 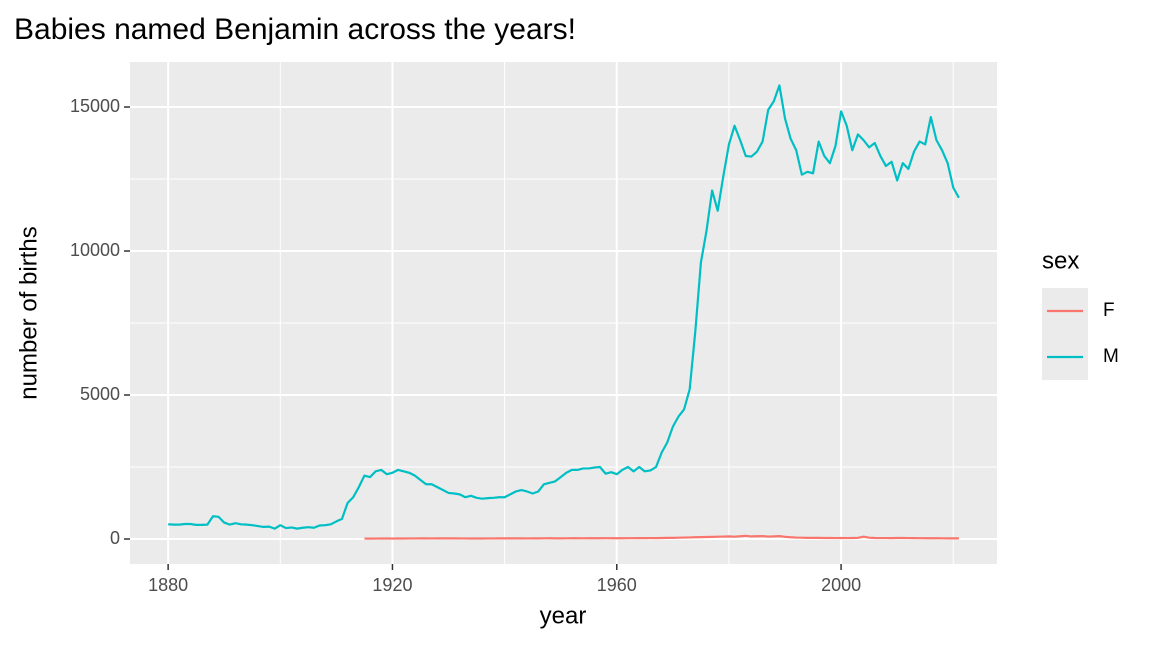 What do you see at coordinates (1111, 356) in the screenshot?
I see `legend-label: M` at bounding box center [1111, 356].